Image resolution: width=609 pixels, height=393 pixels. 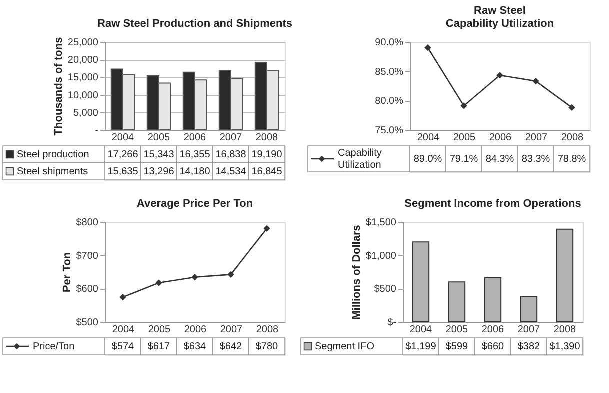 I want to click on y-axis-title: Thousands of tons, so click(x=58, y=86).